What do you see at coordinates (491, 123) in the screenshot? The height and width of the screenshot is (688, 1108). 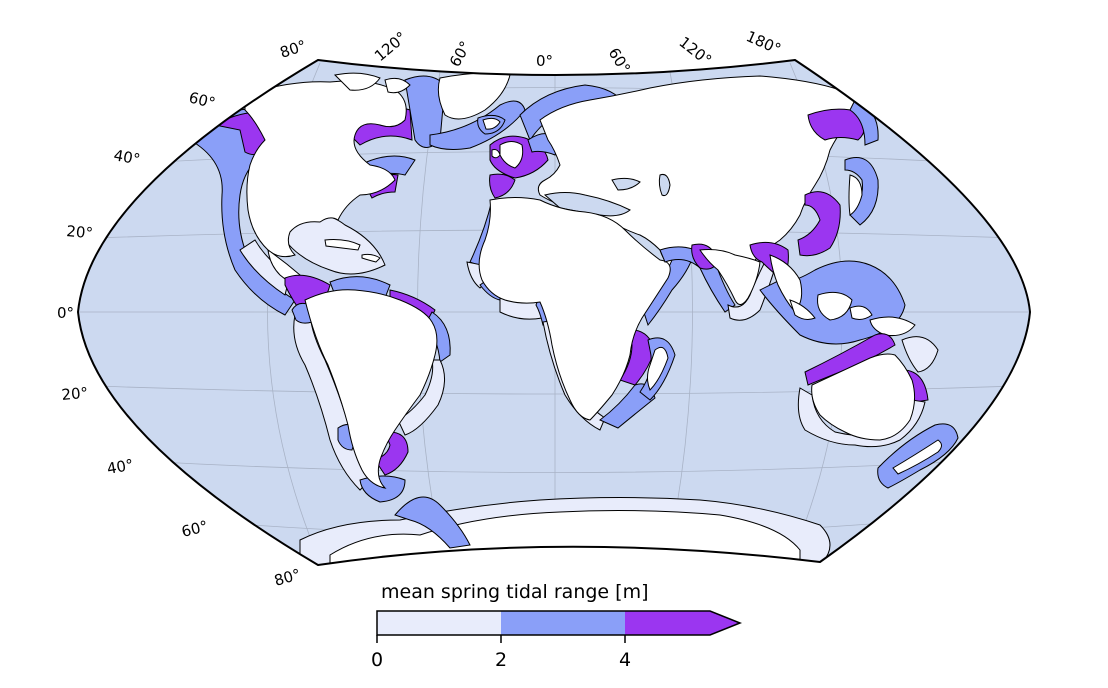 I see `iceland-land` at bounding box center [491, 123].